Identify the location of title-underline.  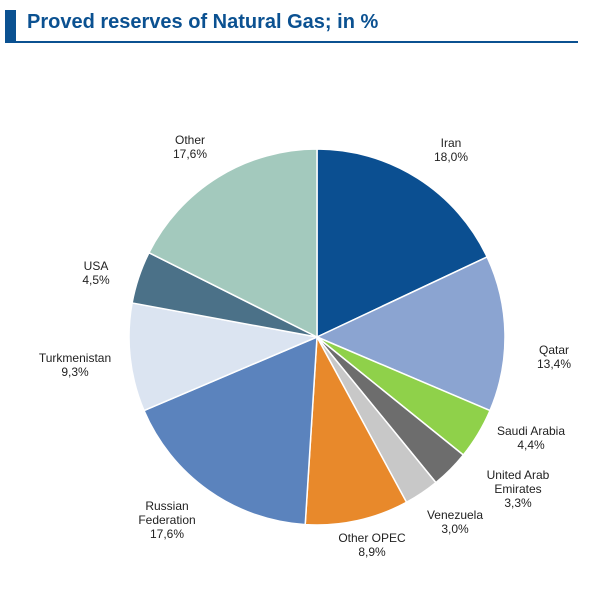
(297, 42).